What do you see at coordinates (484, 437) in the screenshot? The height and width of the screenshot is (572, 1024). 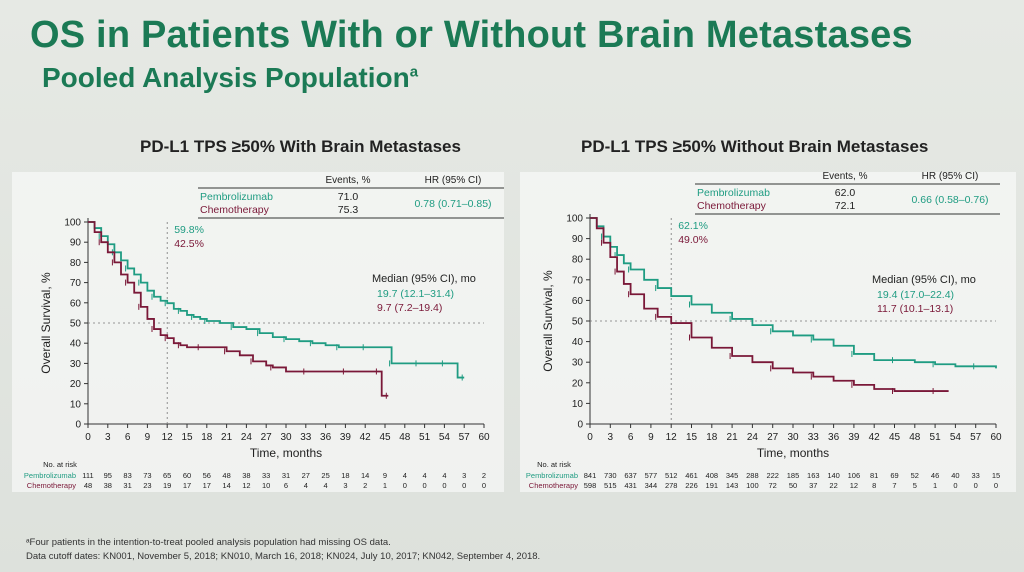 I see `chart1-x-tick-label: 60` at bounding box center [484, 437].